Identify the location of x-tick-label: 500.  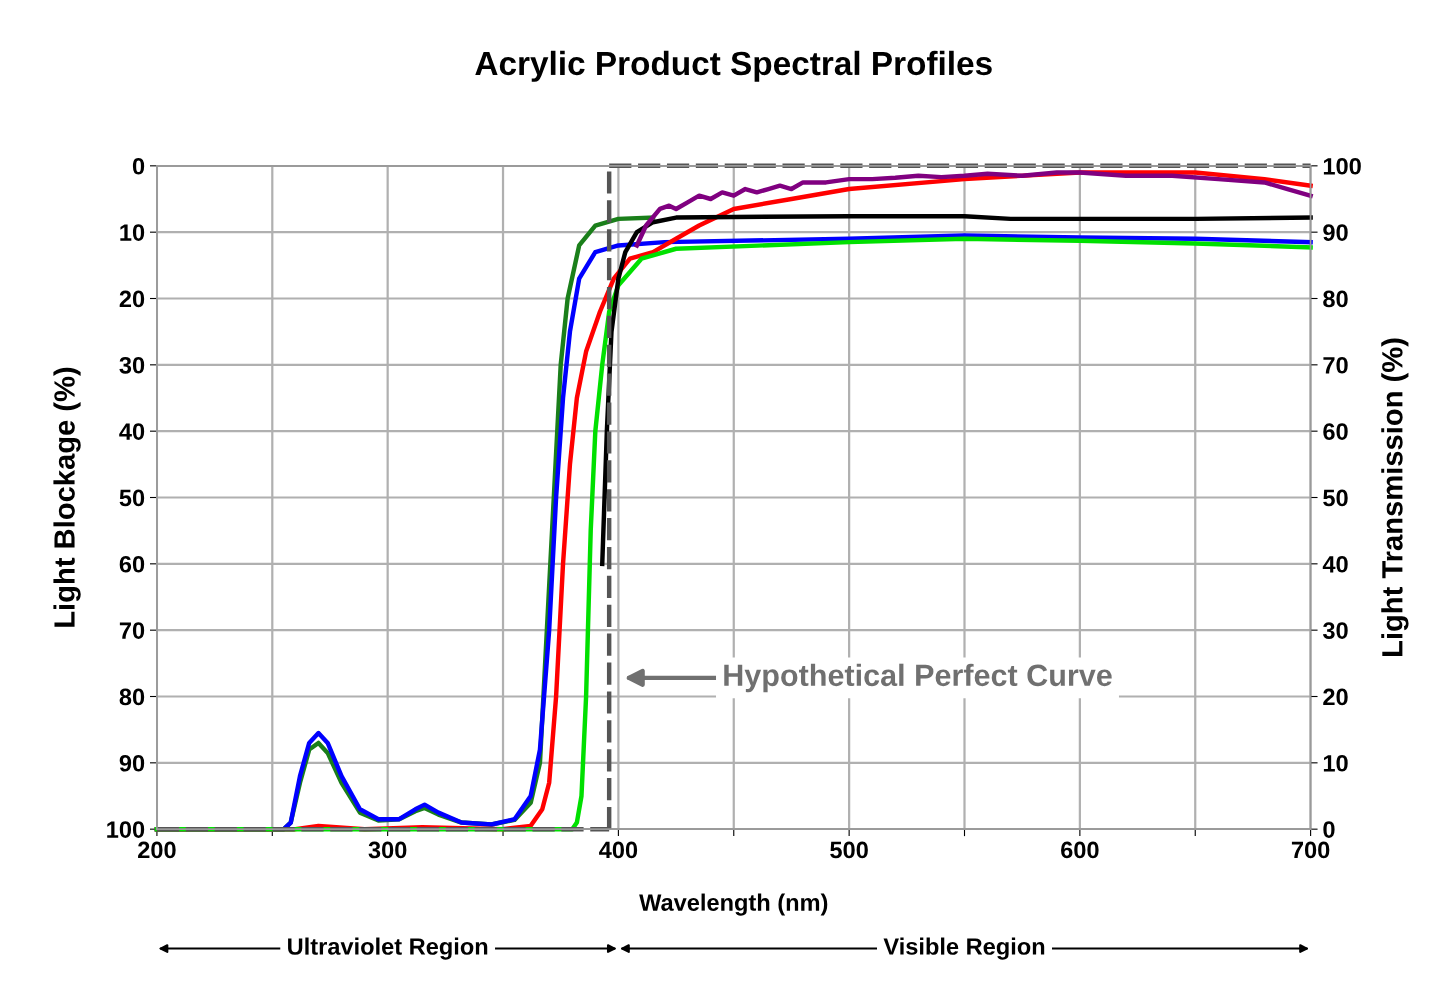
(849, 850).